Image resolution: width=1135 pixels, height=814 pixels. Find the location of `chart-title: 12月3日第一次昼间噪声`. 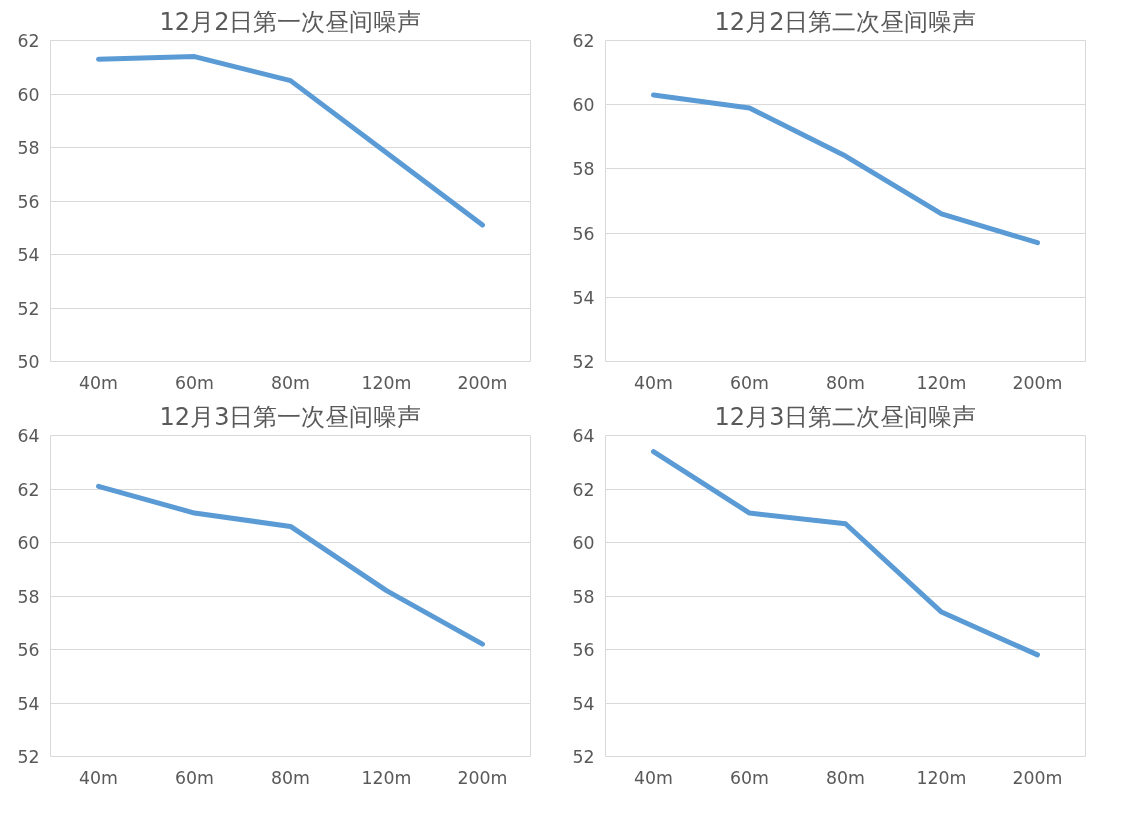

chart-title: 12月3日第一次昼间噪声 is located at coordinates (290, 416).